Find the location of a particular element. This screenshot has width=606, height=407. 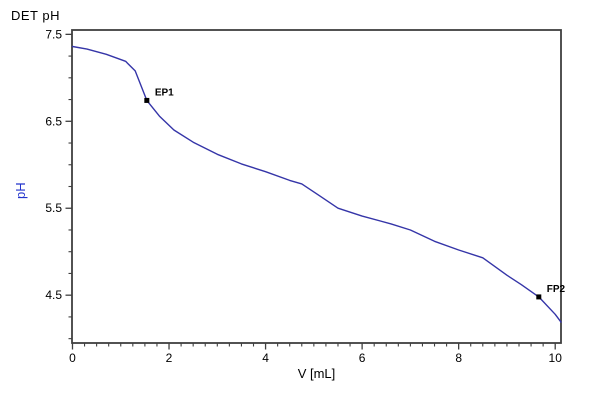

y-tick-label: 7.5 is located at coordinates (53, 34).